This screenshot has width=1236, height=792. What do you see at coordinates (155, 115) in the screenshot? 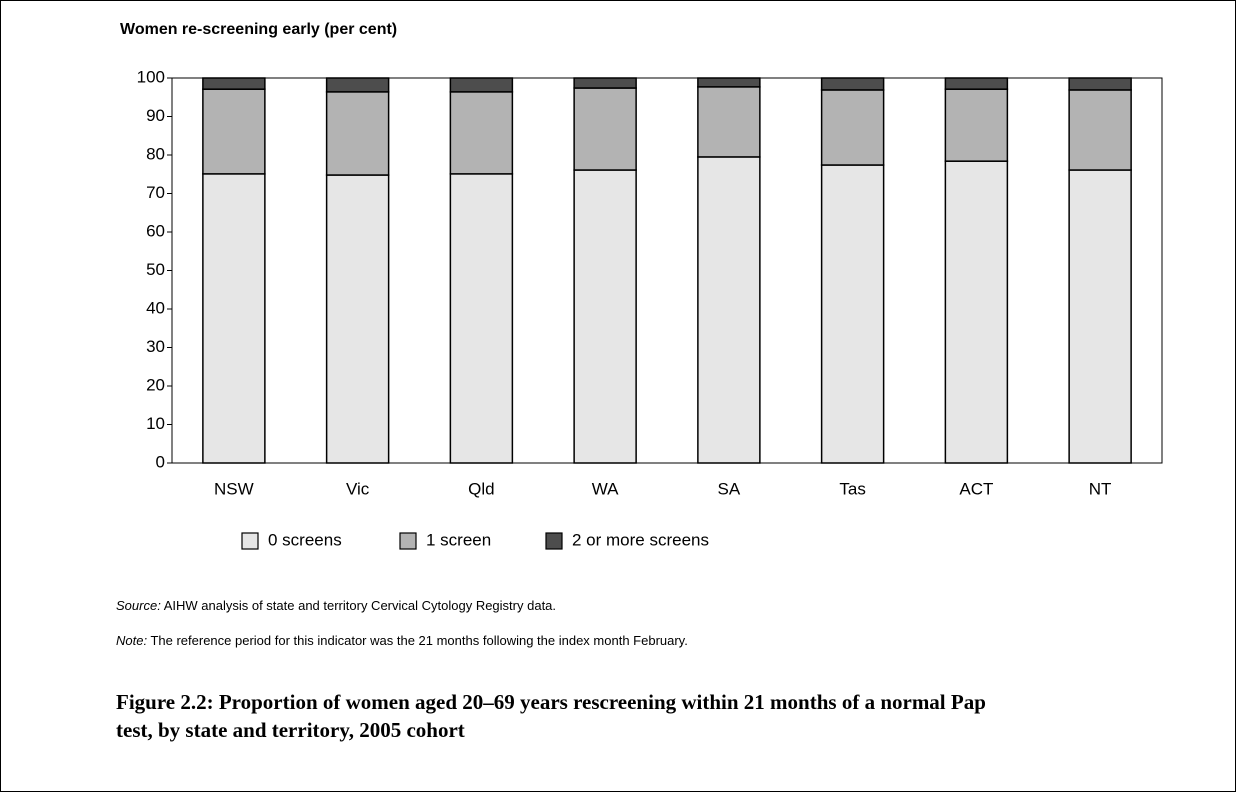
I see `y-tick-label: 90` at bounding box center [155, 115].